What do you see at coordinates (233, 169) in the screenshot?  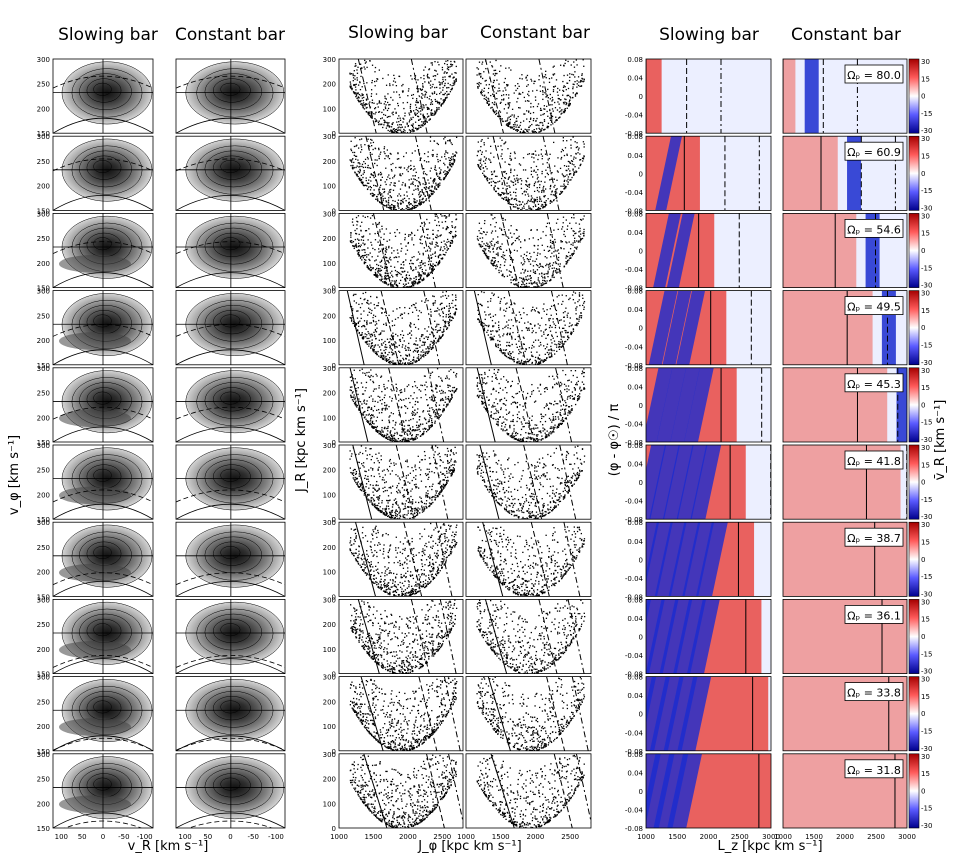 I see `contour-line` at bounding box center [233, 169].